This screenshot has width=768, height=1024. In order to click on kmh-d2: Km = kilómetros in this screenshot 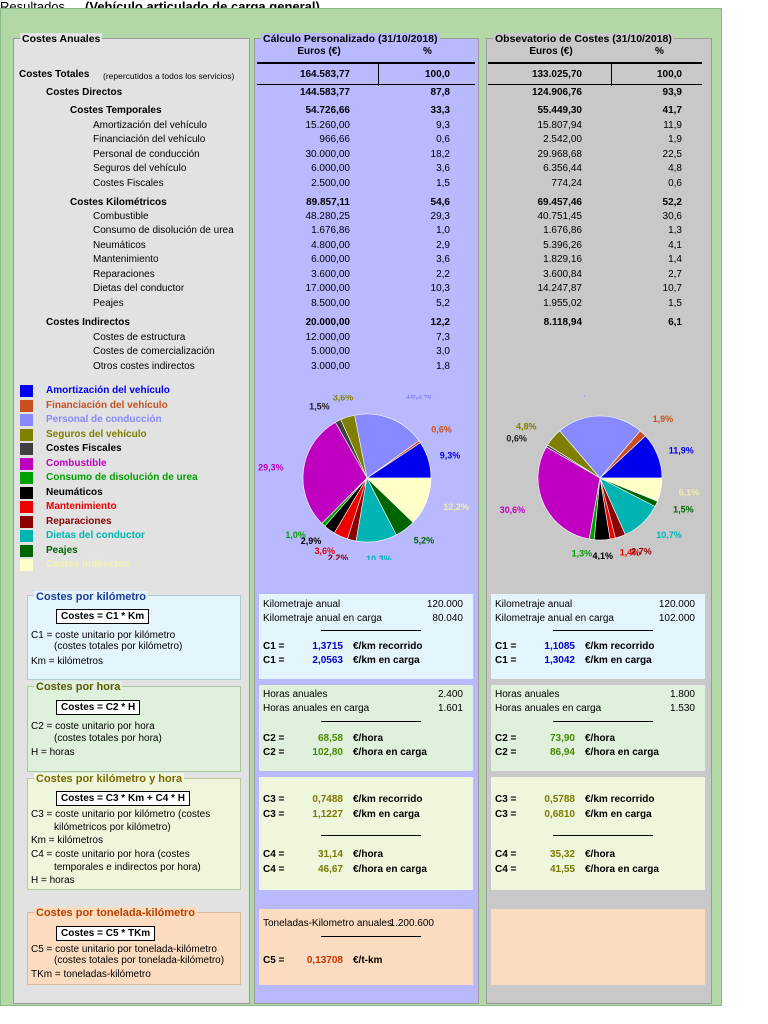, I will do `click(67, 840)`.